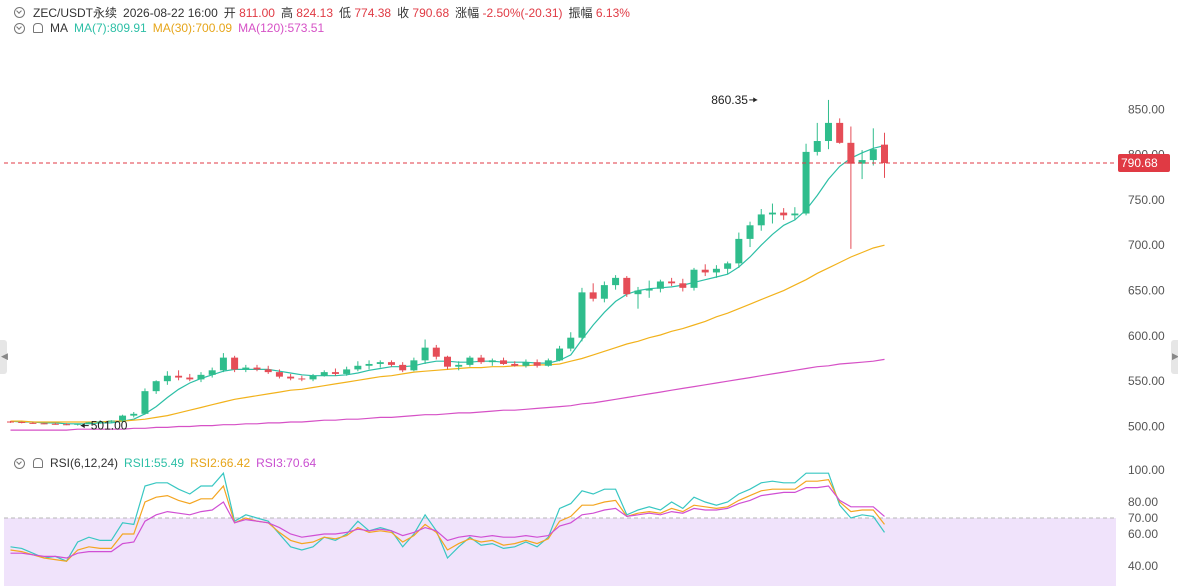  I want to click on low-price-arrowhead, so click(82, 426).